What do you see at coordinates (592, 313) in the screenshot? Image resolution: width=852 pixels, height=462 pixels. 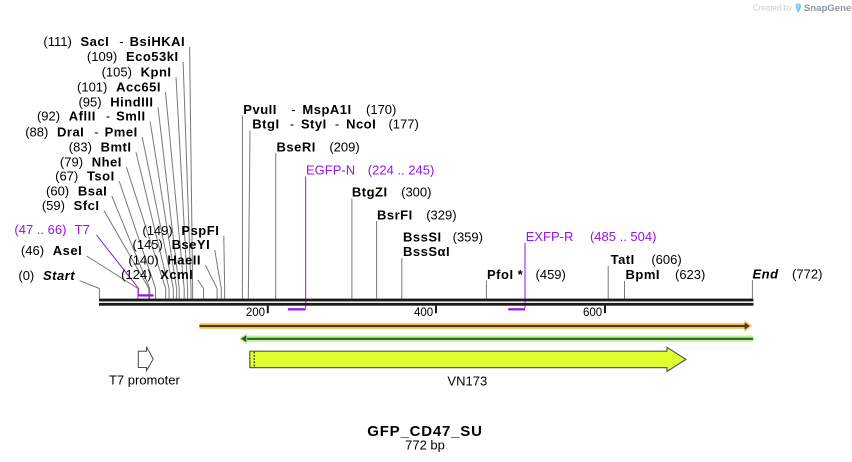 I see `svg-text: 600` at bounding box center [592, 313].